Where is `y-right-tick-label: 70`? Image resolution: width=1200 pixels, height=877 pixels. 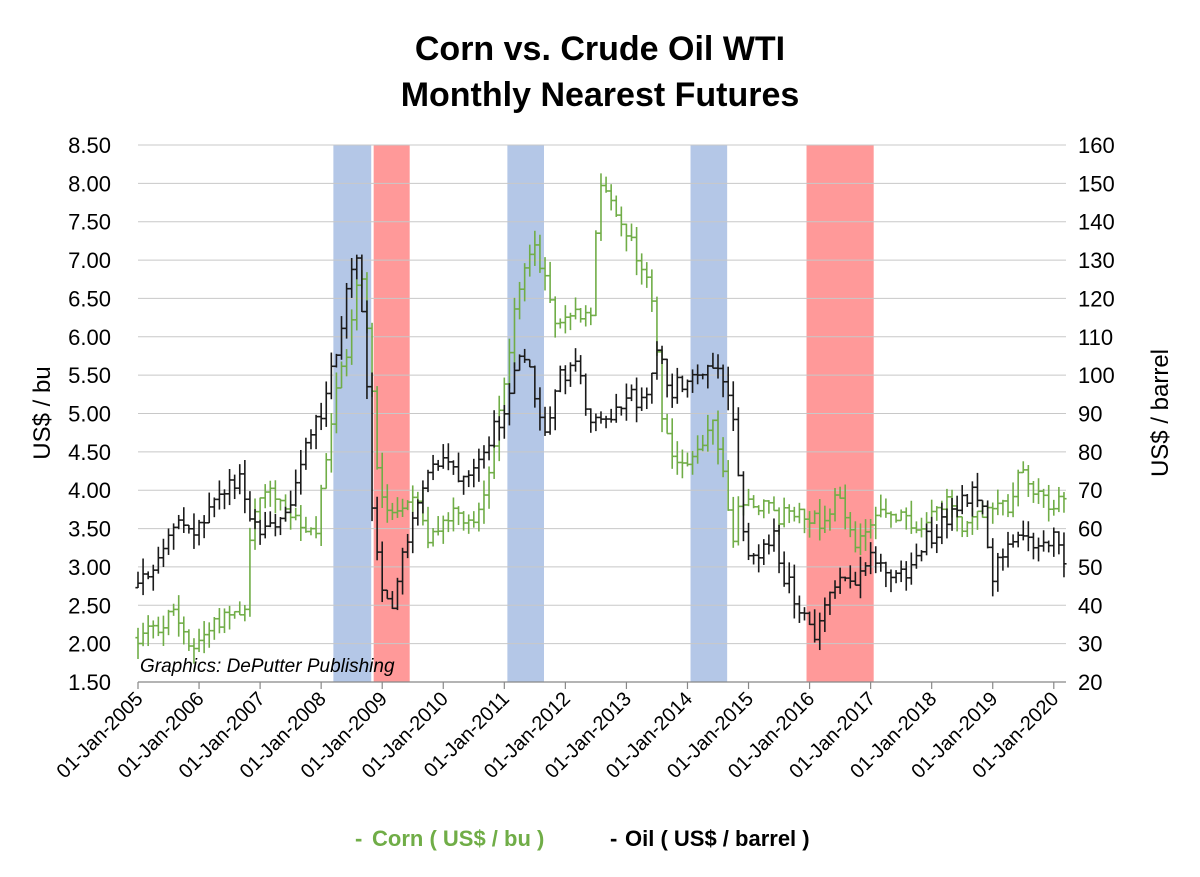 y-right-tick-label: 70 is located at coordinates (1090, 490).